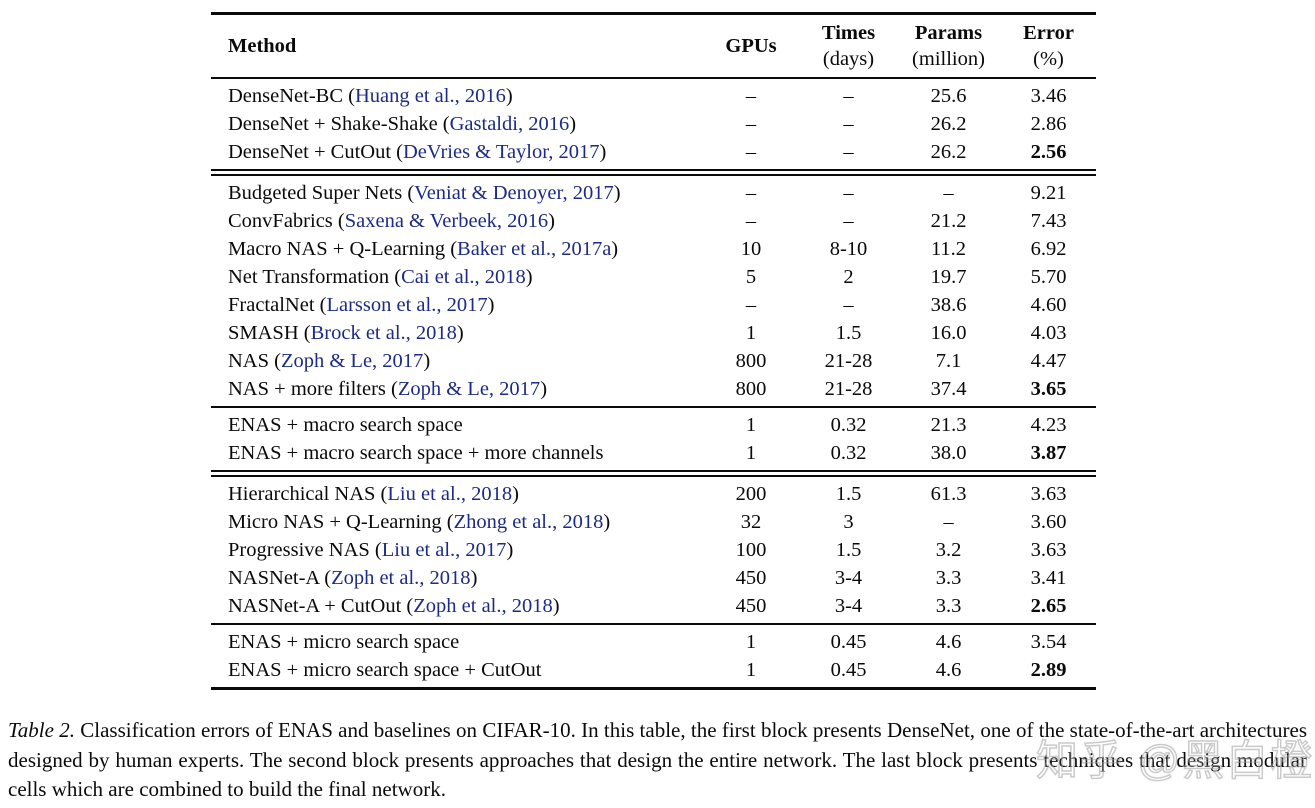 The width and height of the screenshot is (1315, 808). I want to click on method-label: NASNet-A + CutOut (, so click(321, 605).